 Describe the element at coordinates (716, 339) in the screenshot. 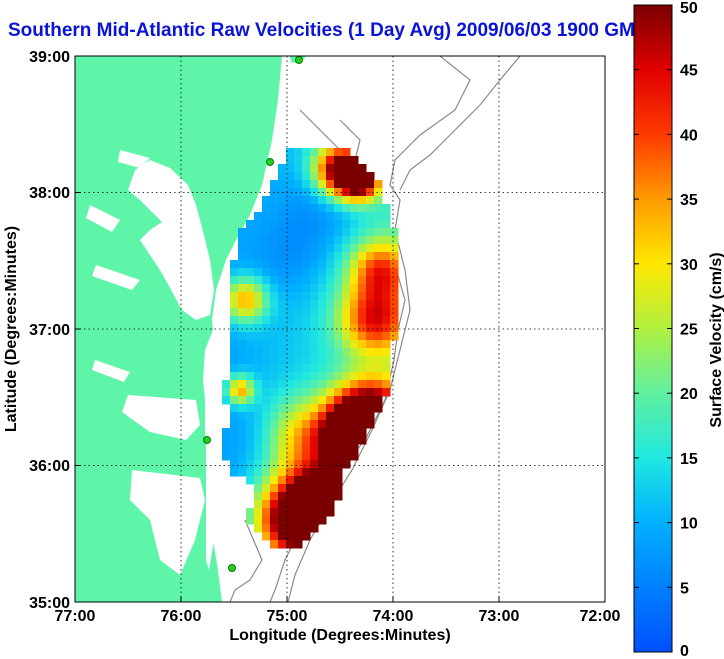

I see `colorbar-label: Surface Velocity (cm/s)` at that location.